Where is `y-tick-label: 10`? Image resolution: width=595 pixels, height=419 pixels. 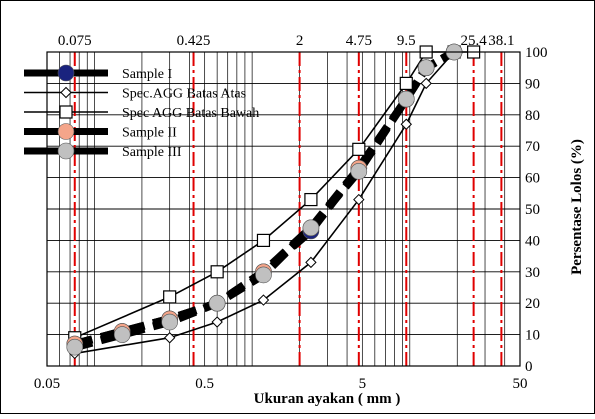
y-tick-label: 10 is located at coordinates (532, 336).